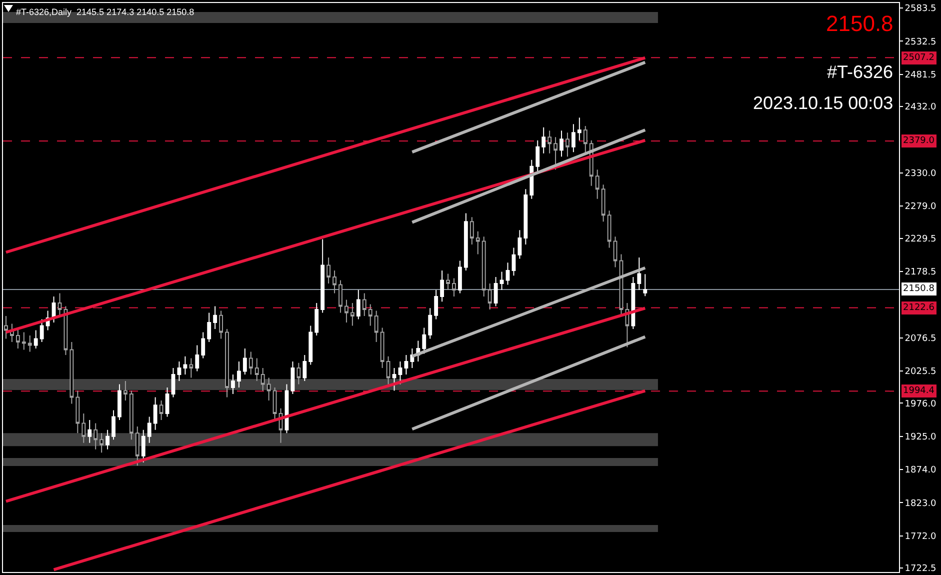 This screenshot has width=941, height=575. I want to click on y-tick-label: 1925.0, so click(920, 437).